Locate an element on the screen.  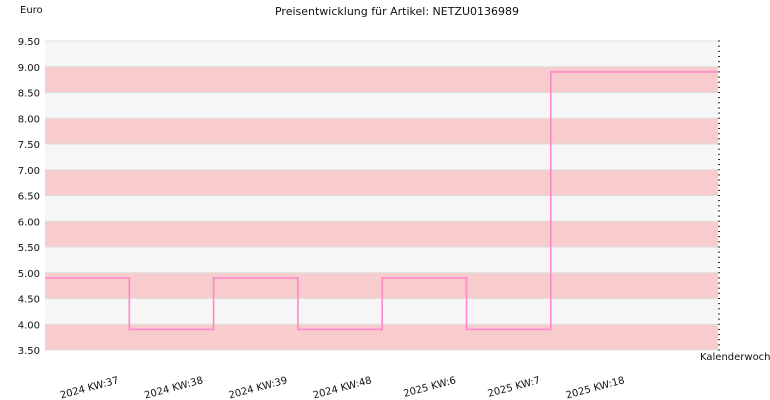
y-tick-label: 5.50 is located at coordinates (29, 248).